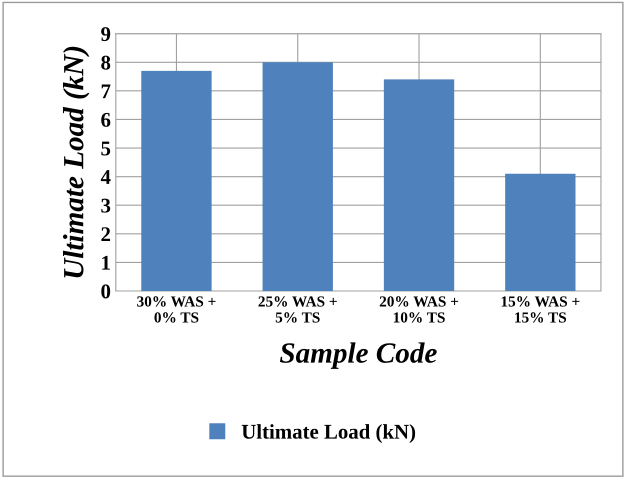 This screenshot has height=481, width=626. What do you see at coordinates (105, 34) in the screenshot?
I see `y-tick-label: 9` at bounding box center [105, 34].